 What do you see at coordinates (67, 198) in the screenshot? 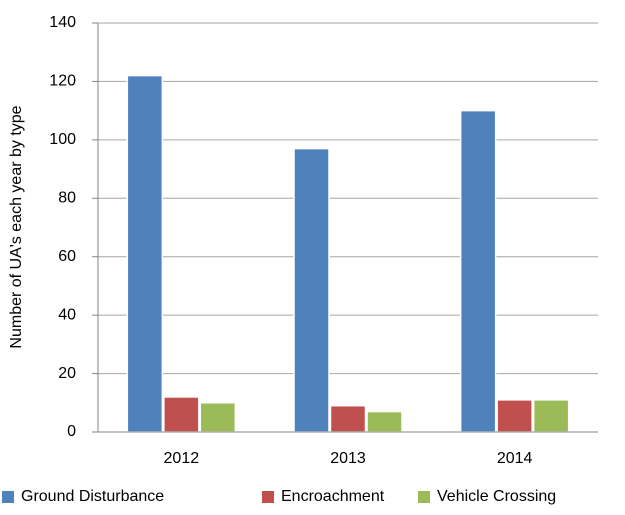
I see `y-tick-label: 80` at bounding box center [67, 198].